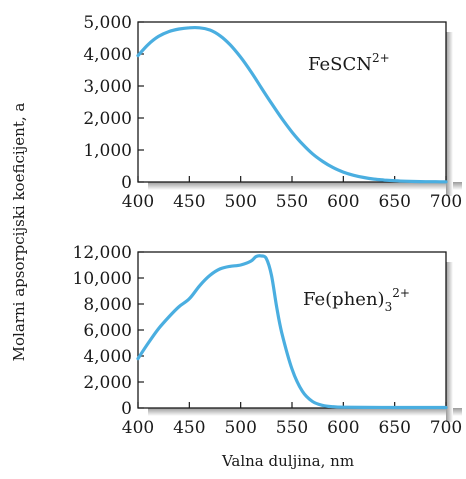  What do you see at coordinates (107, 331) in the screenshot?
I see `y-tick-label: 6,000` at bounding box center [107, 331].